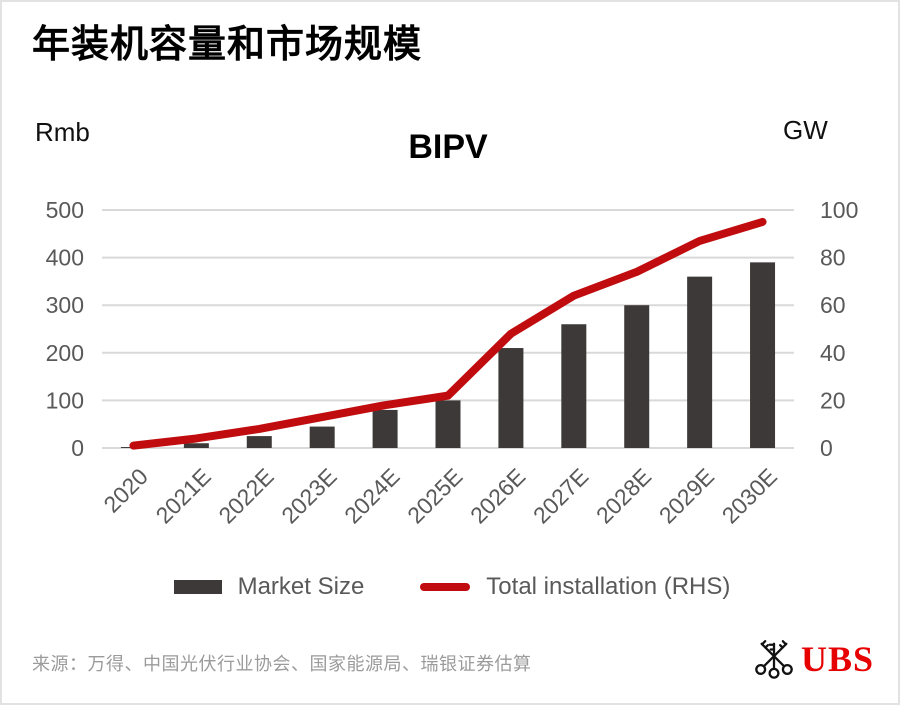  Describe the element at coordinates (371, 495) in the screenshot. I see `x-axis-tick: 2024E` at that location.